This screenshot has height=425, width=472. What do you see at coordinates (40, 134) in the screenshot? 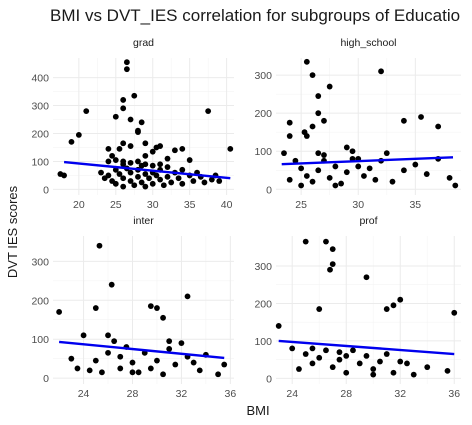
I see `y-tick-label: 200` at bounding box center [40, 134].